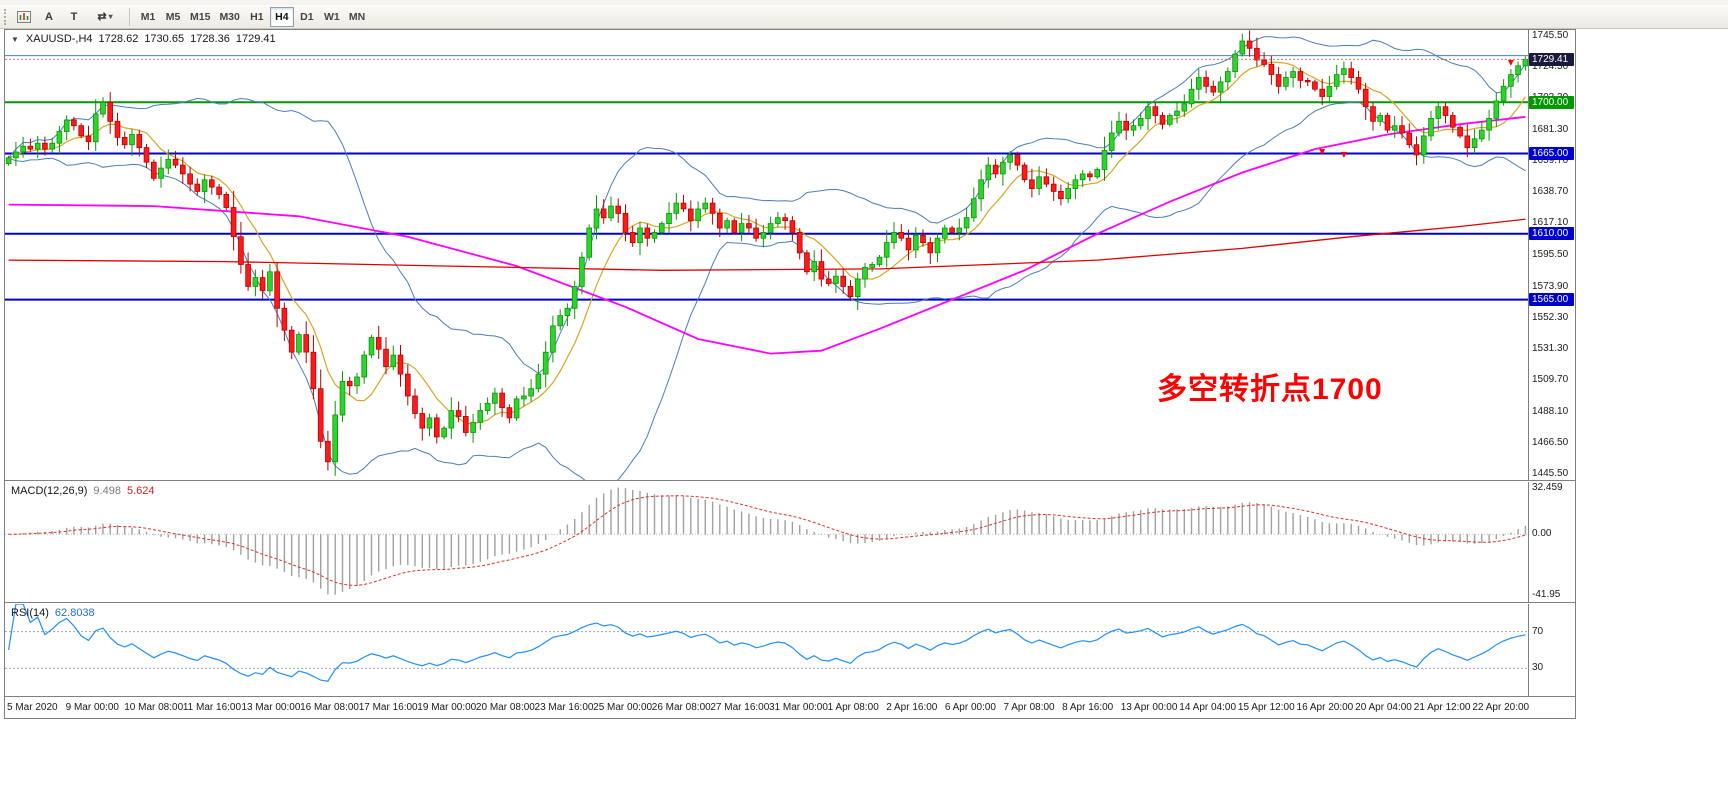  I want to click on current-price-badge: 1729.41, so click(1551, 59).